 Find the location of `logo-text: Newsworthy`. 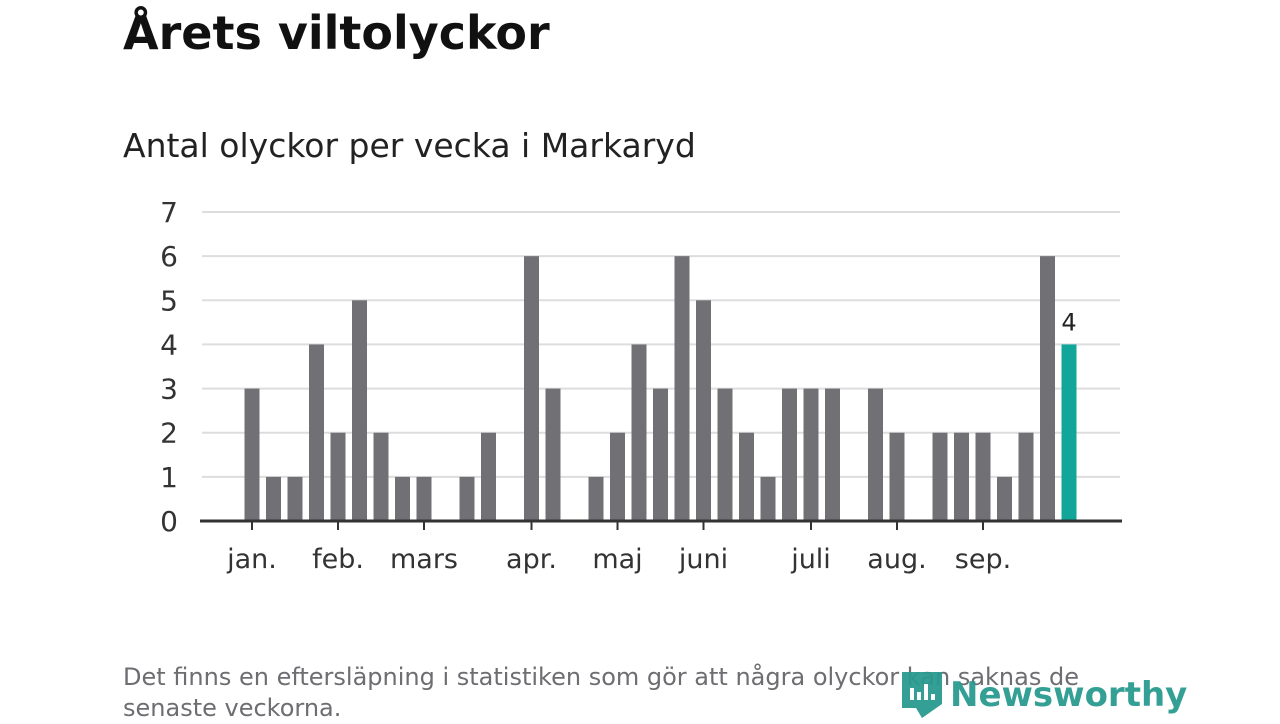

logo-text: Newsworthy is located at coordinates (1069, 695).